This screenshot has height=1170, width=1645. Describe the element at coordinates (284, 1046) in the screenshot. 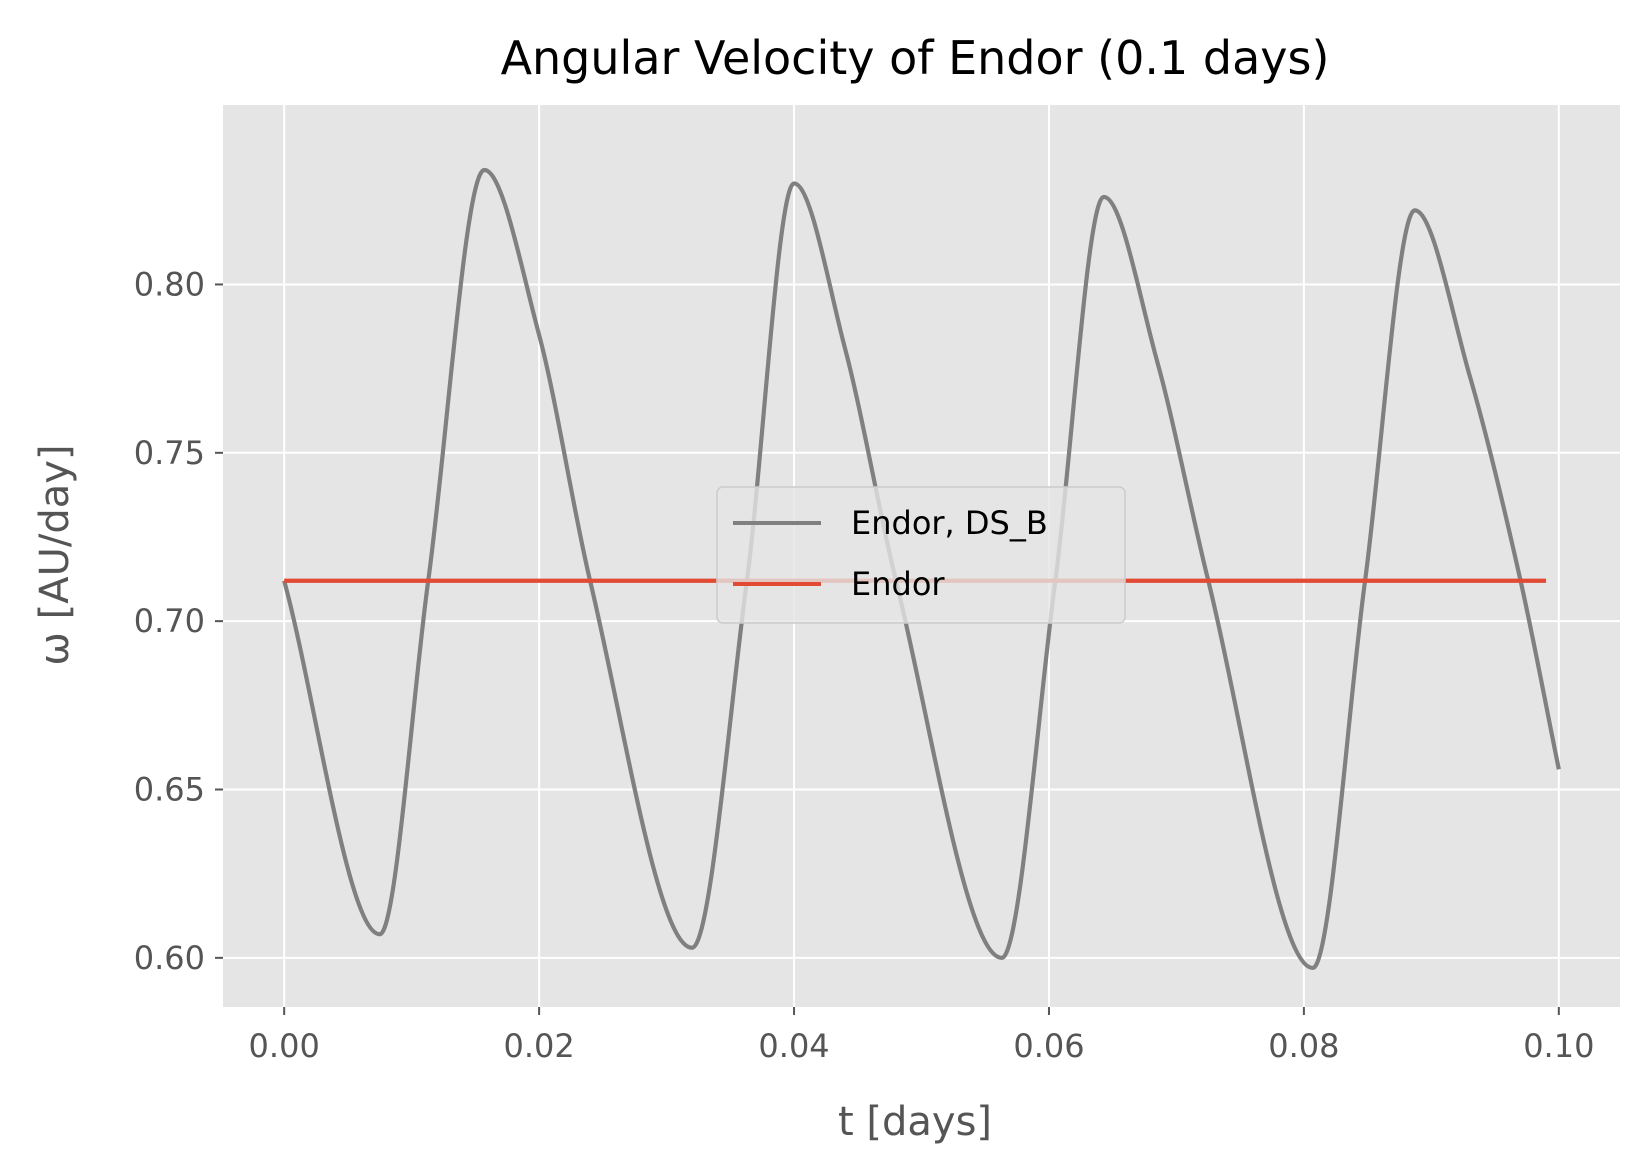

I see `x-tick-label: 0.00` at that location.